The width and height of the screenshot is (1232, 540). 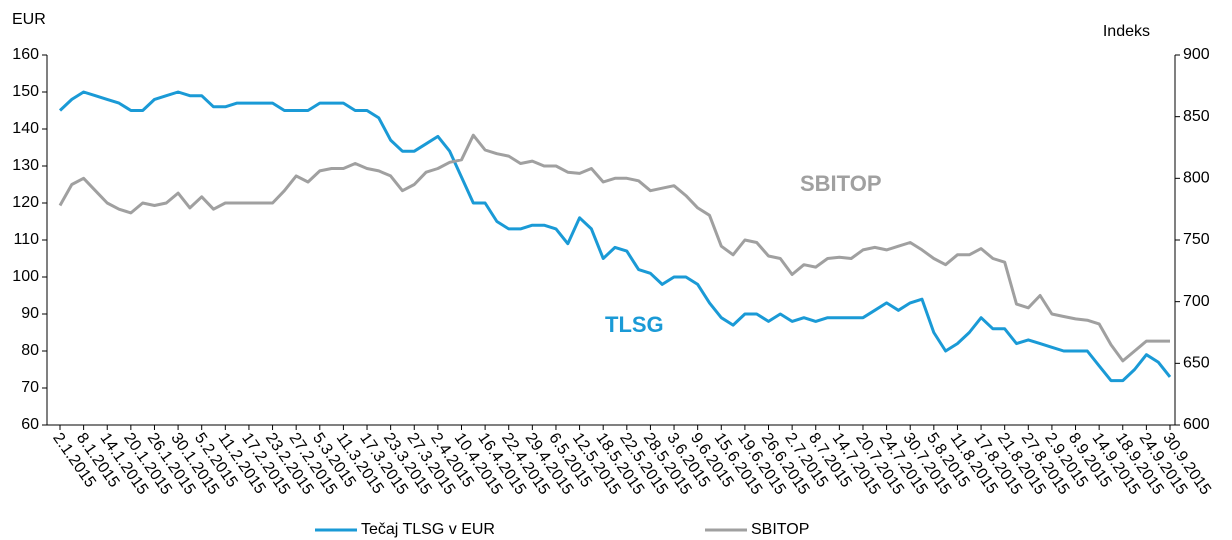 What do you see at coordinates (1196, 363) in the screenshot?
I see `y2-tick-label: 650` at bounding box center [1196, 363].